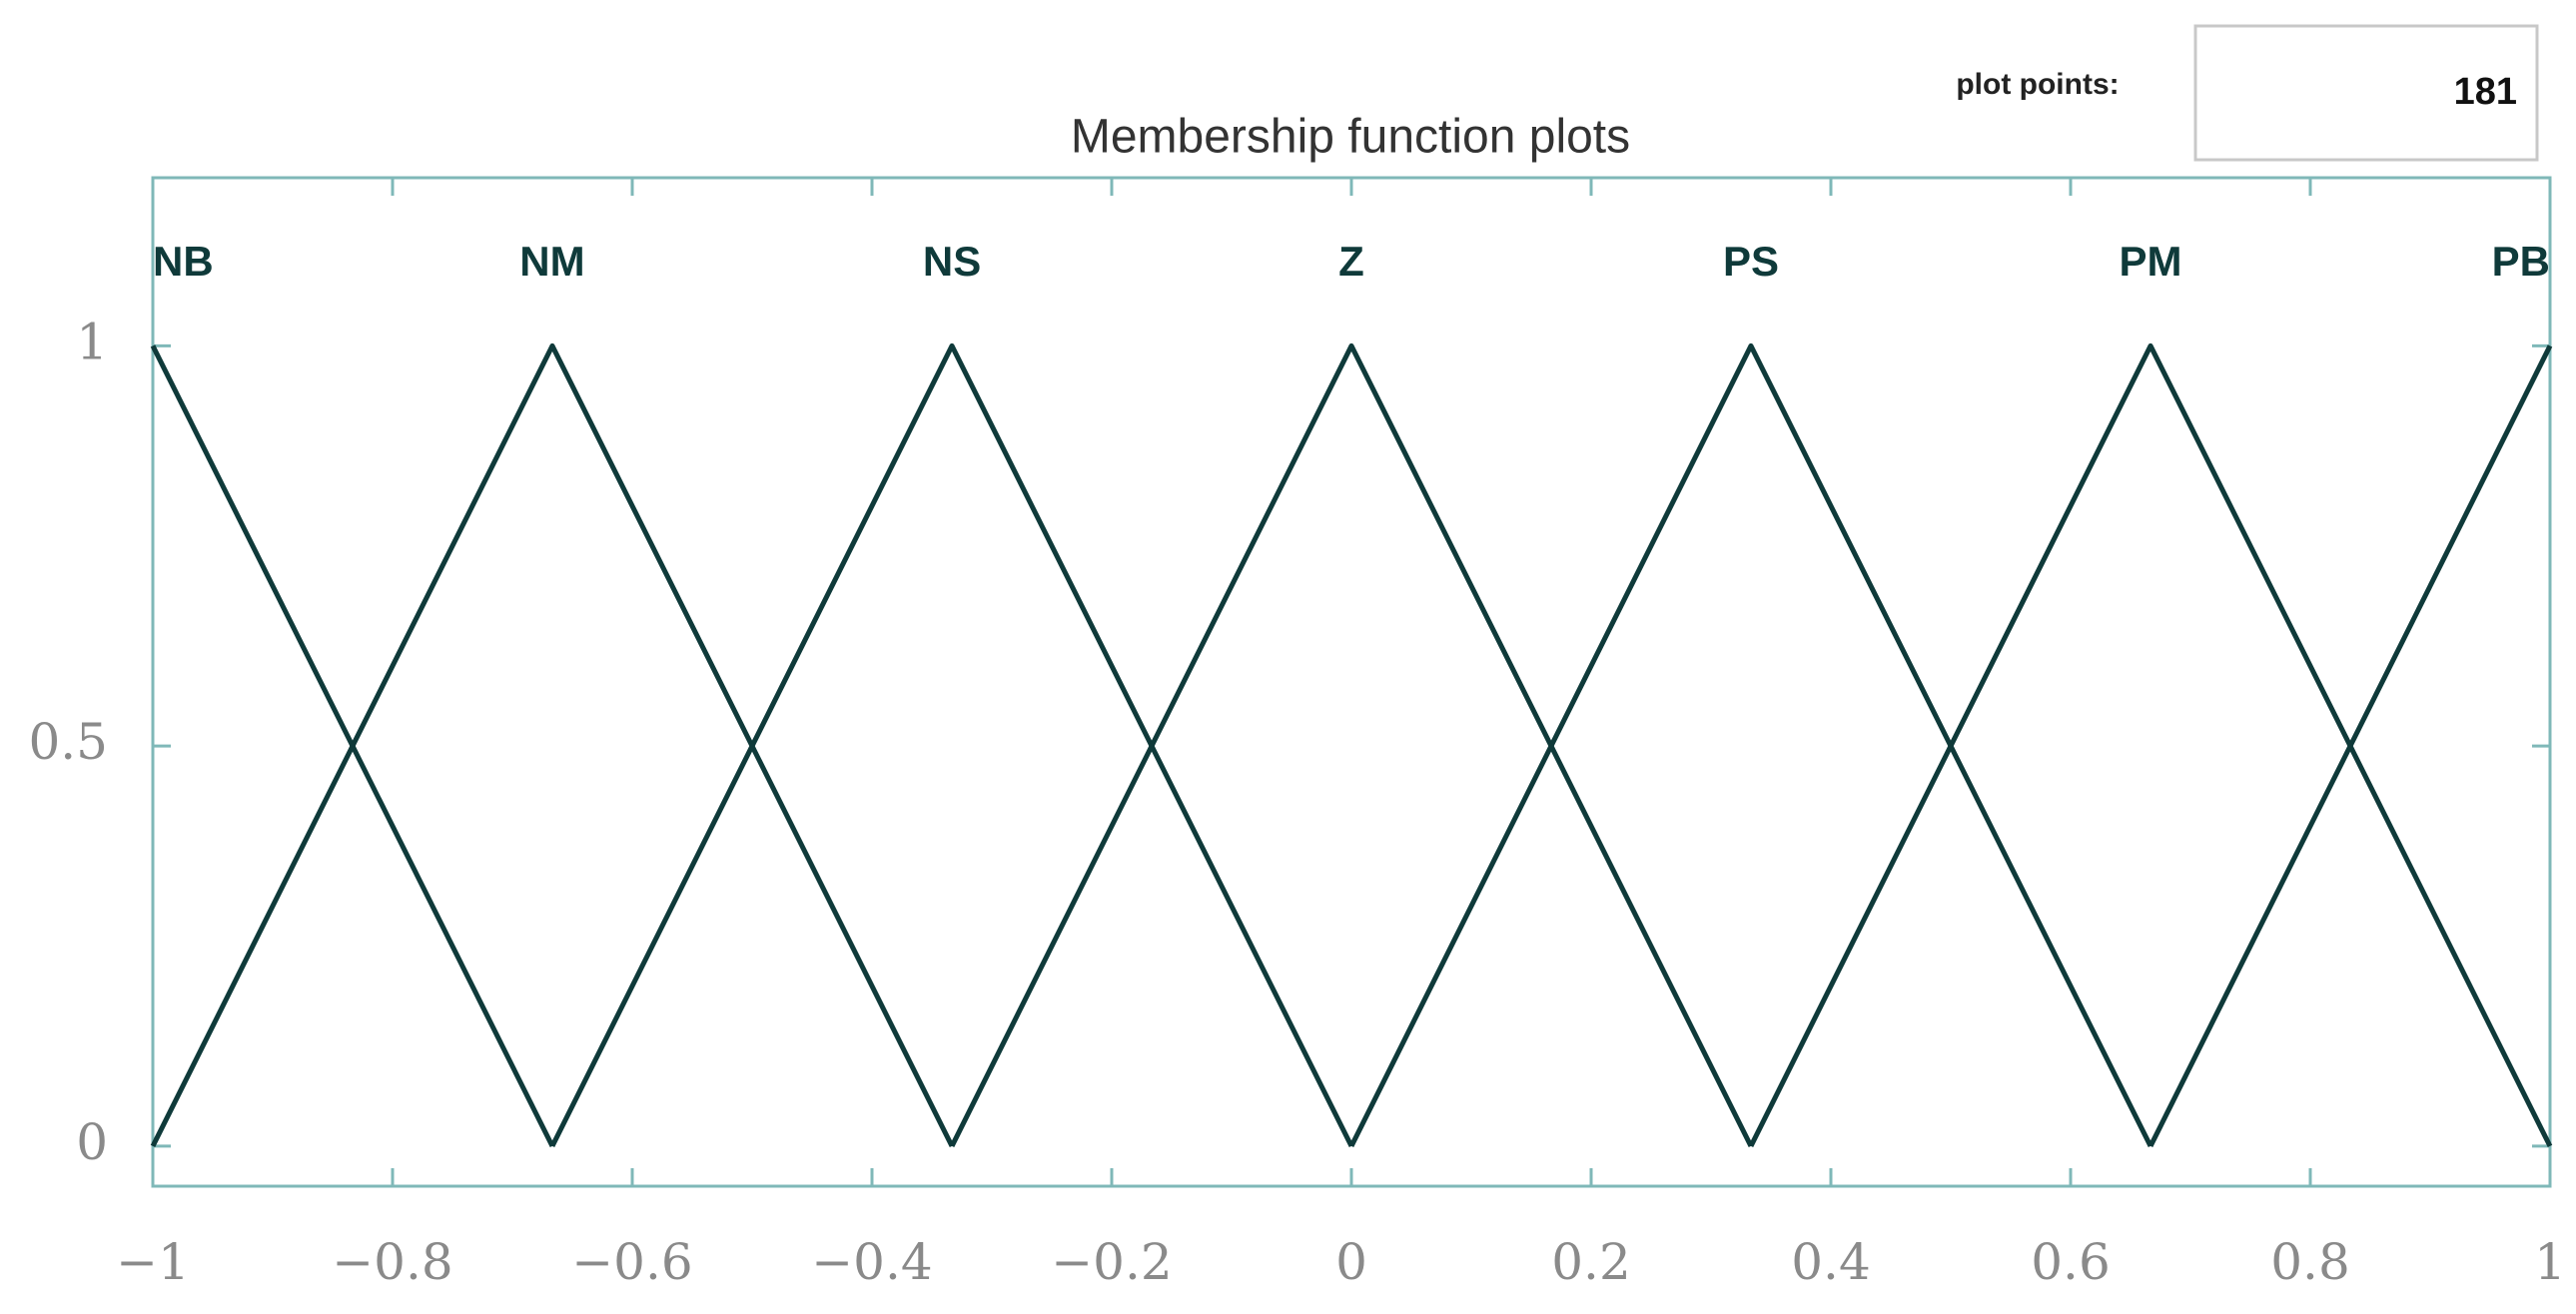  Describe the element at coordinates (1831, 1262) in the screenshot. I see `x-tick-label: 0.4` at that location.